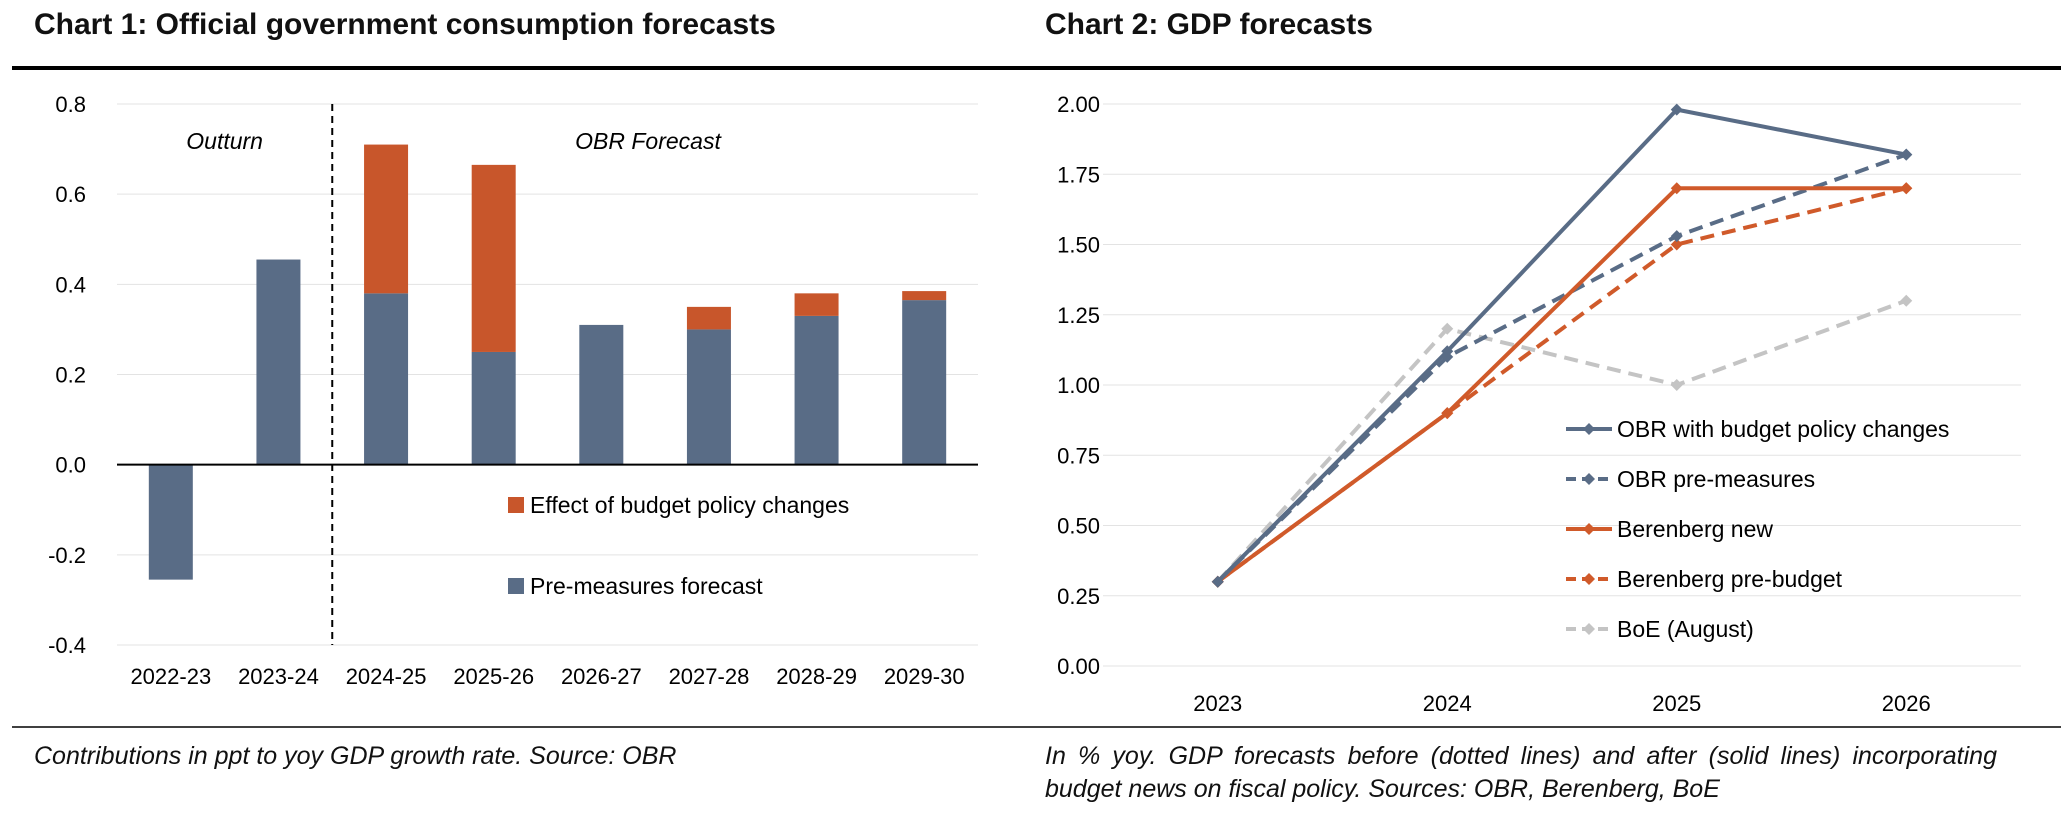 This screenshot has height=819, width=2071. What do you see at coordinates (1078, 174) in the screenshot?
I see `chart2-ytick-label: 1.75` at bounding box center [1078, 174].